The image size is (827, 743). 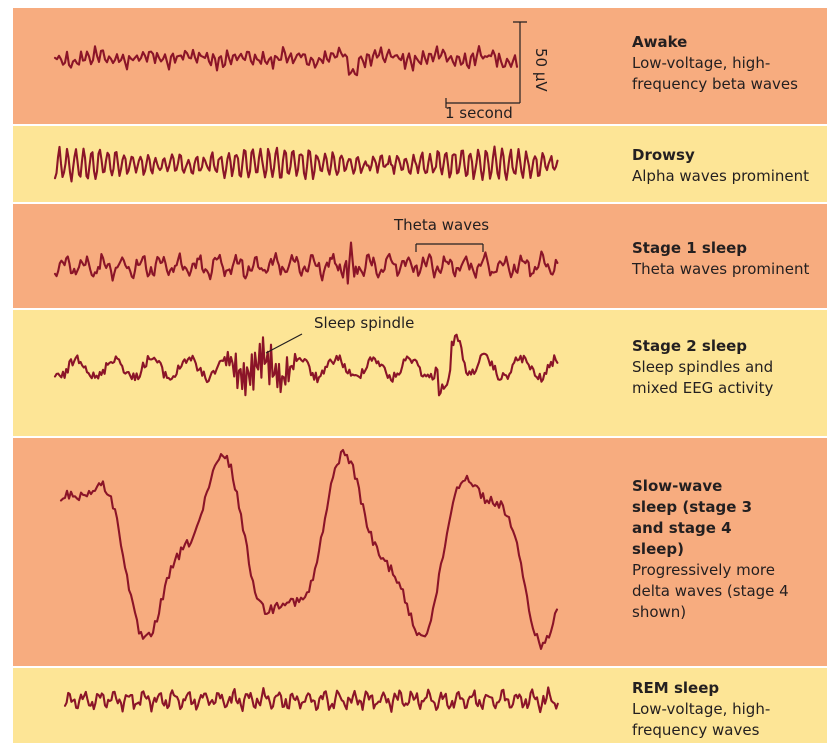 What do you see at coordinates (728, 259) in the screenshot?
I see `label-stage-1: Stage 1 sleep Theta waves prominent` at bounding box center [728, 259].